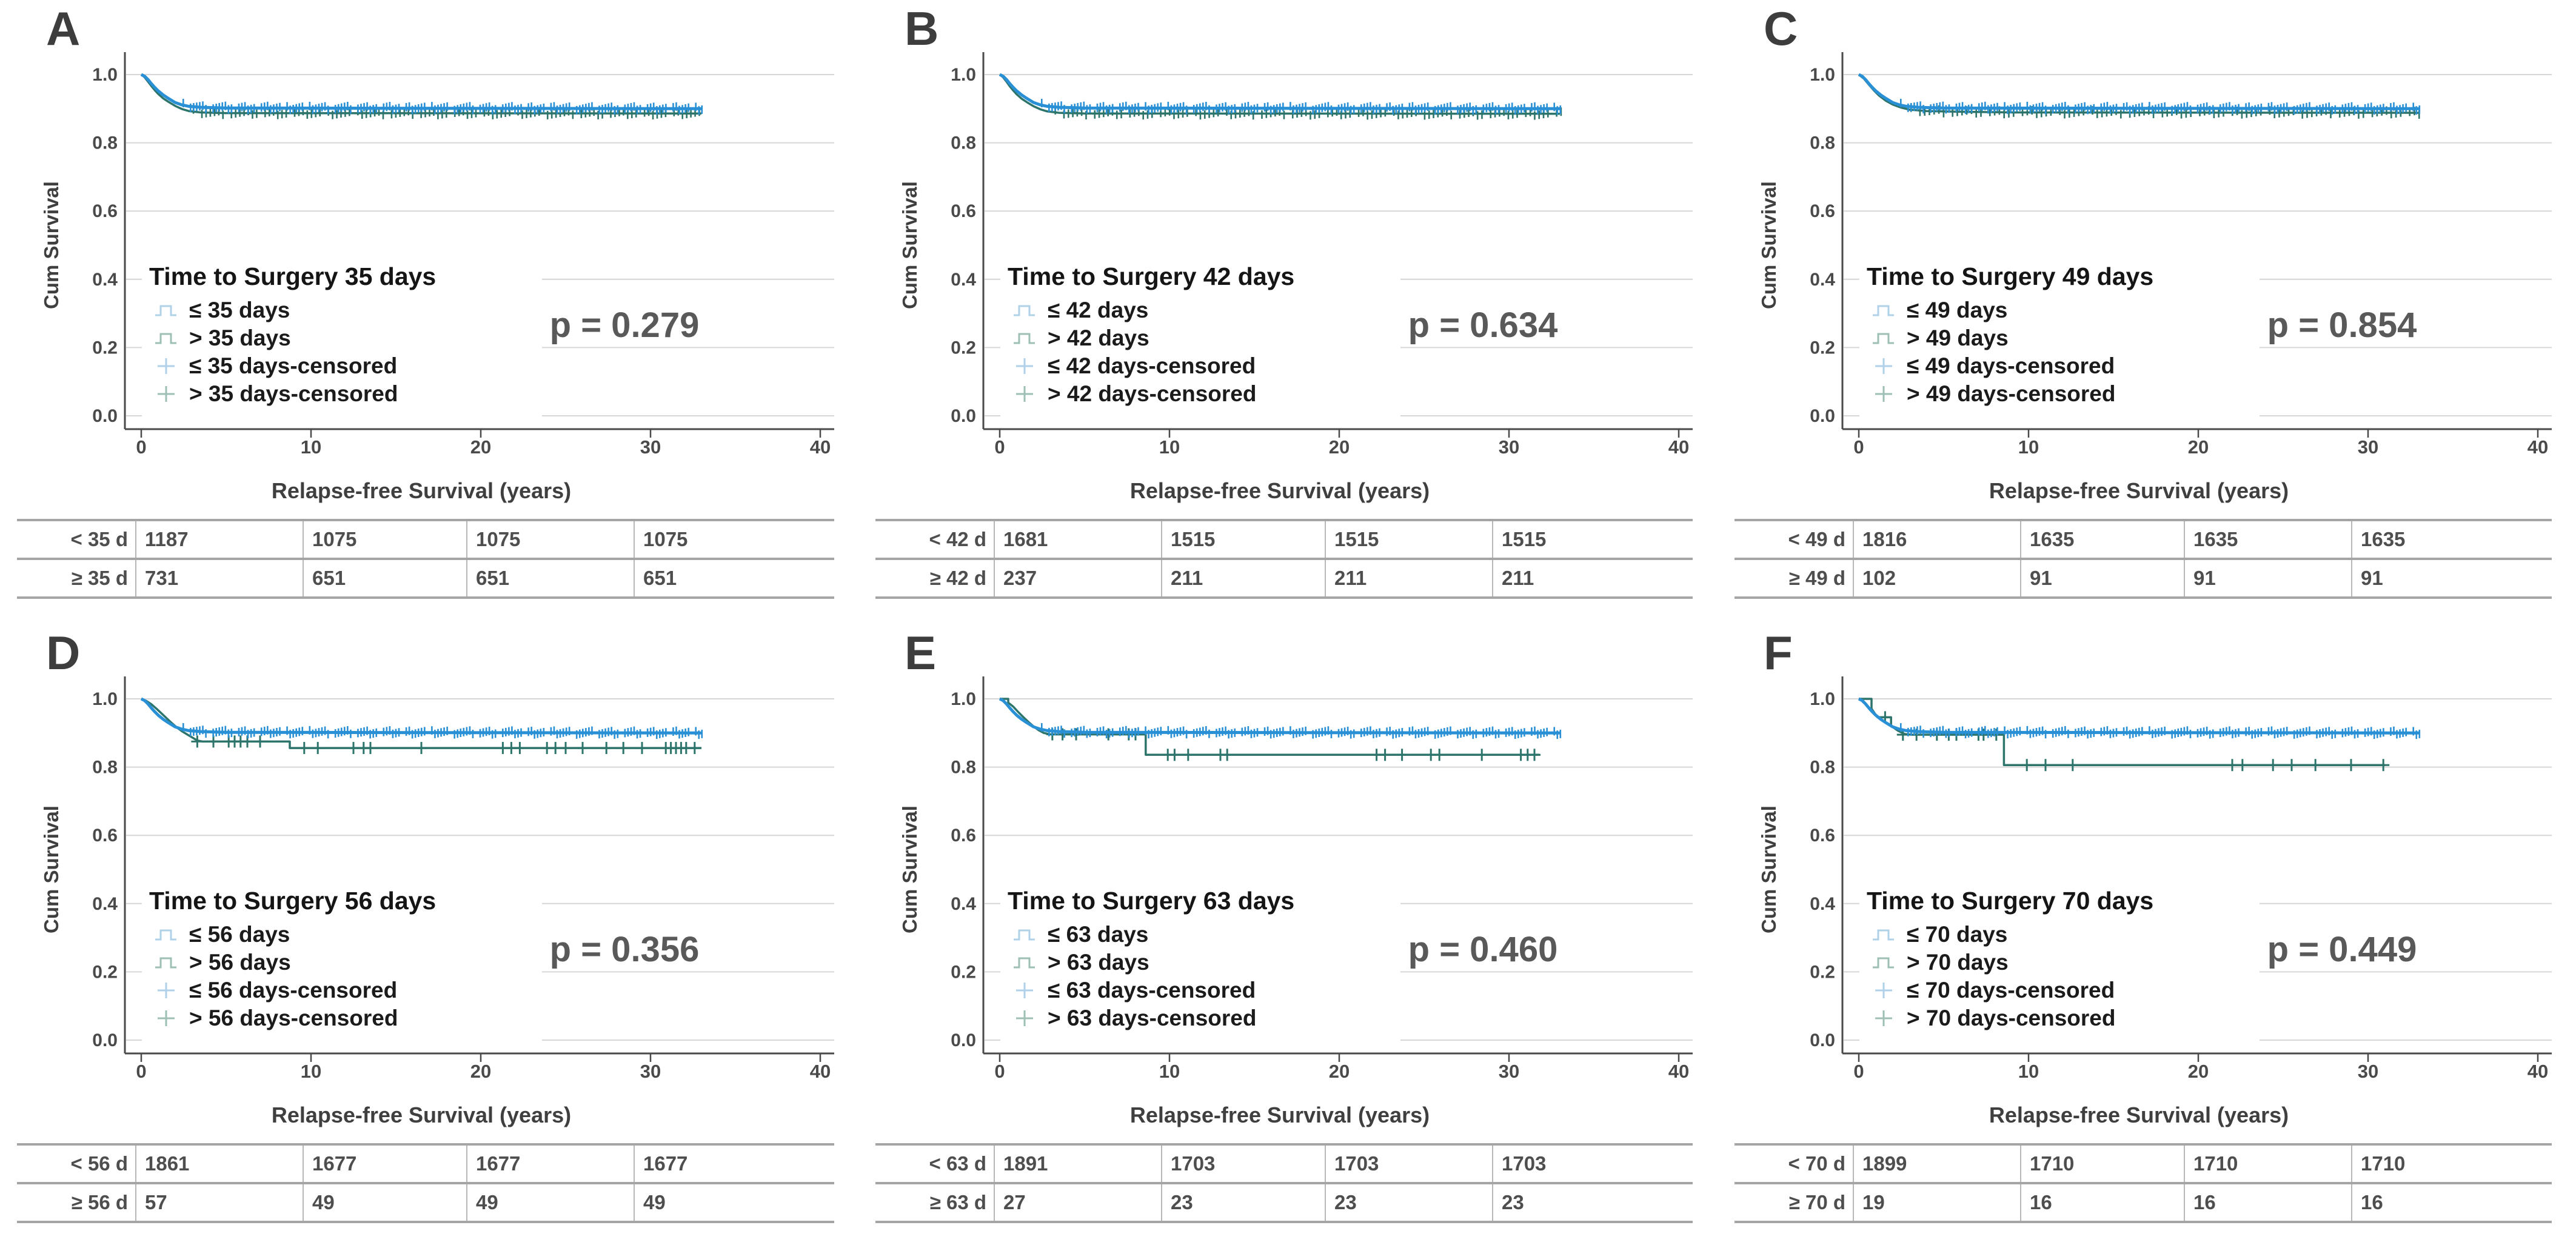 This screenshot has height=1248, width=2576. Describe the element at coordinates (921, 652) in the screenshot. I see `panel-letter: E` at that location.